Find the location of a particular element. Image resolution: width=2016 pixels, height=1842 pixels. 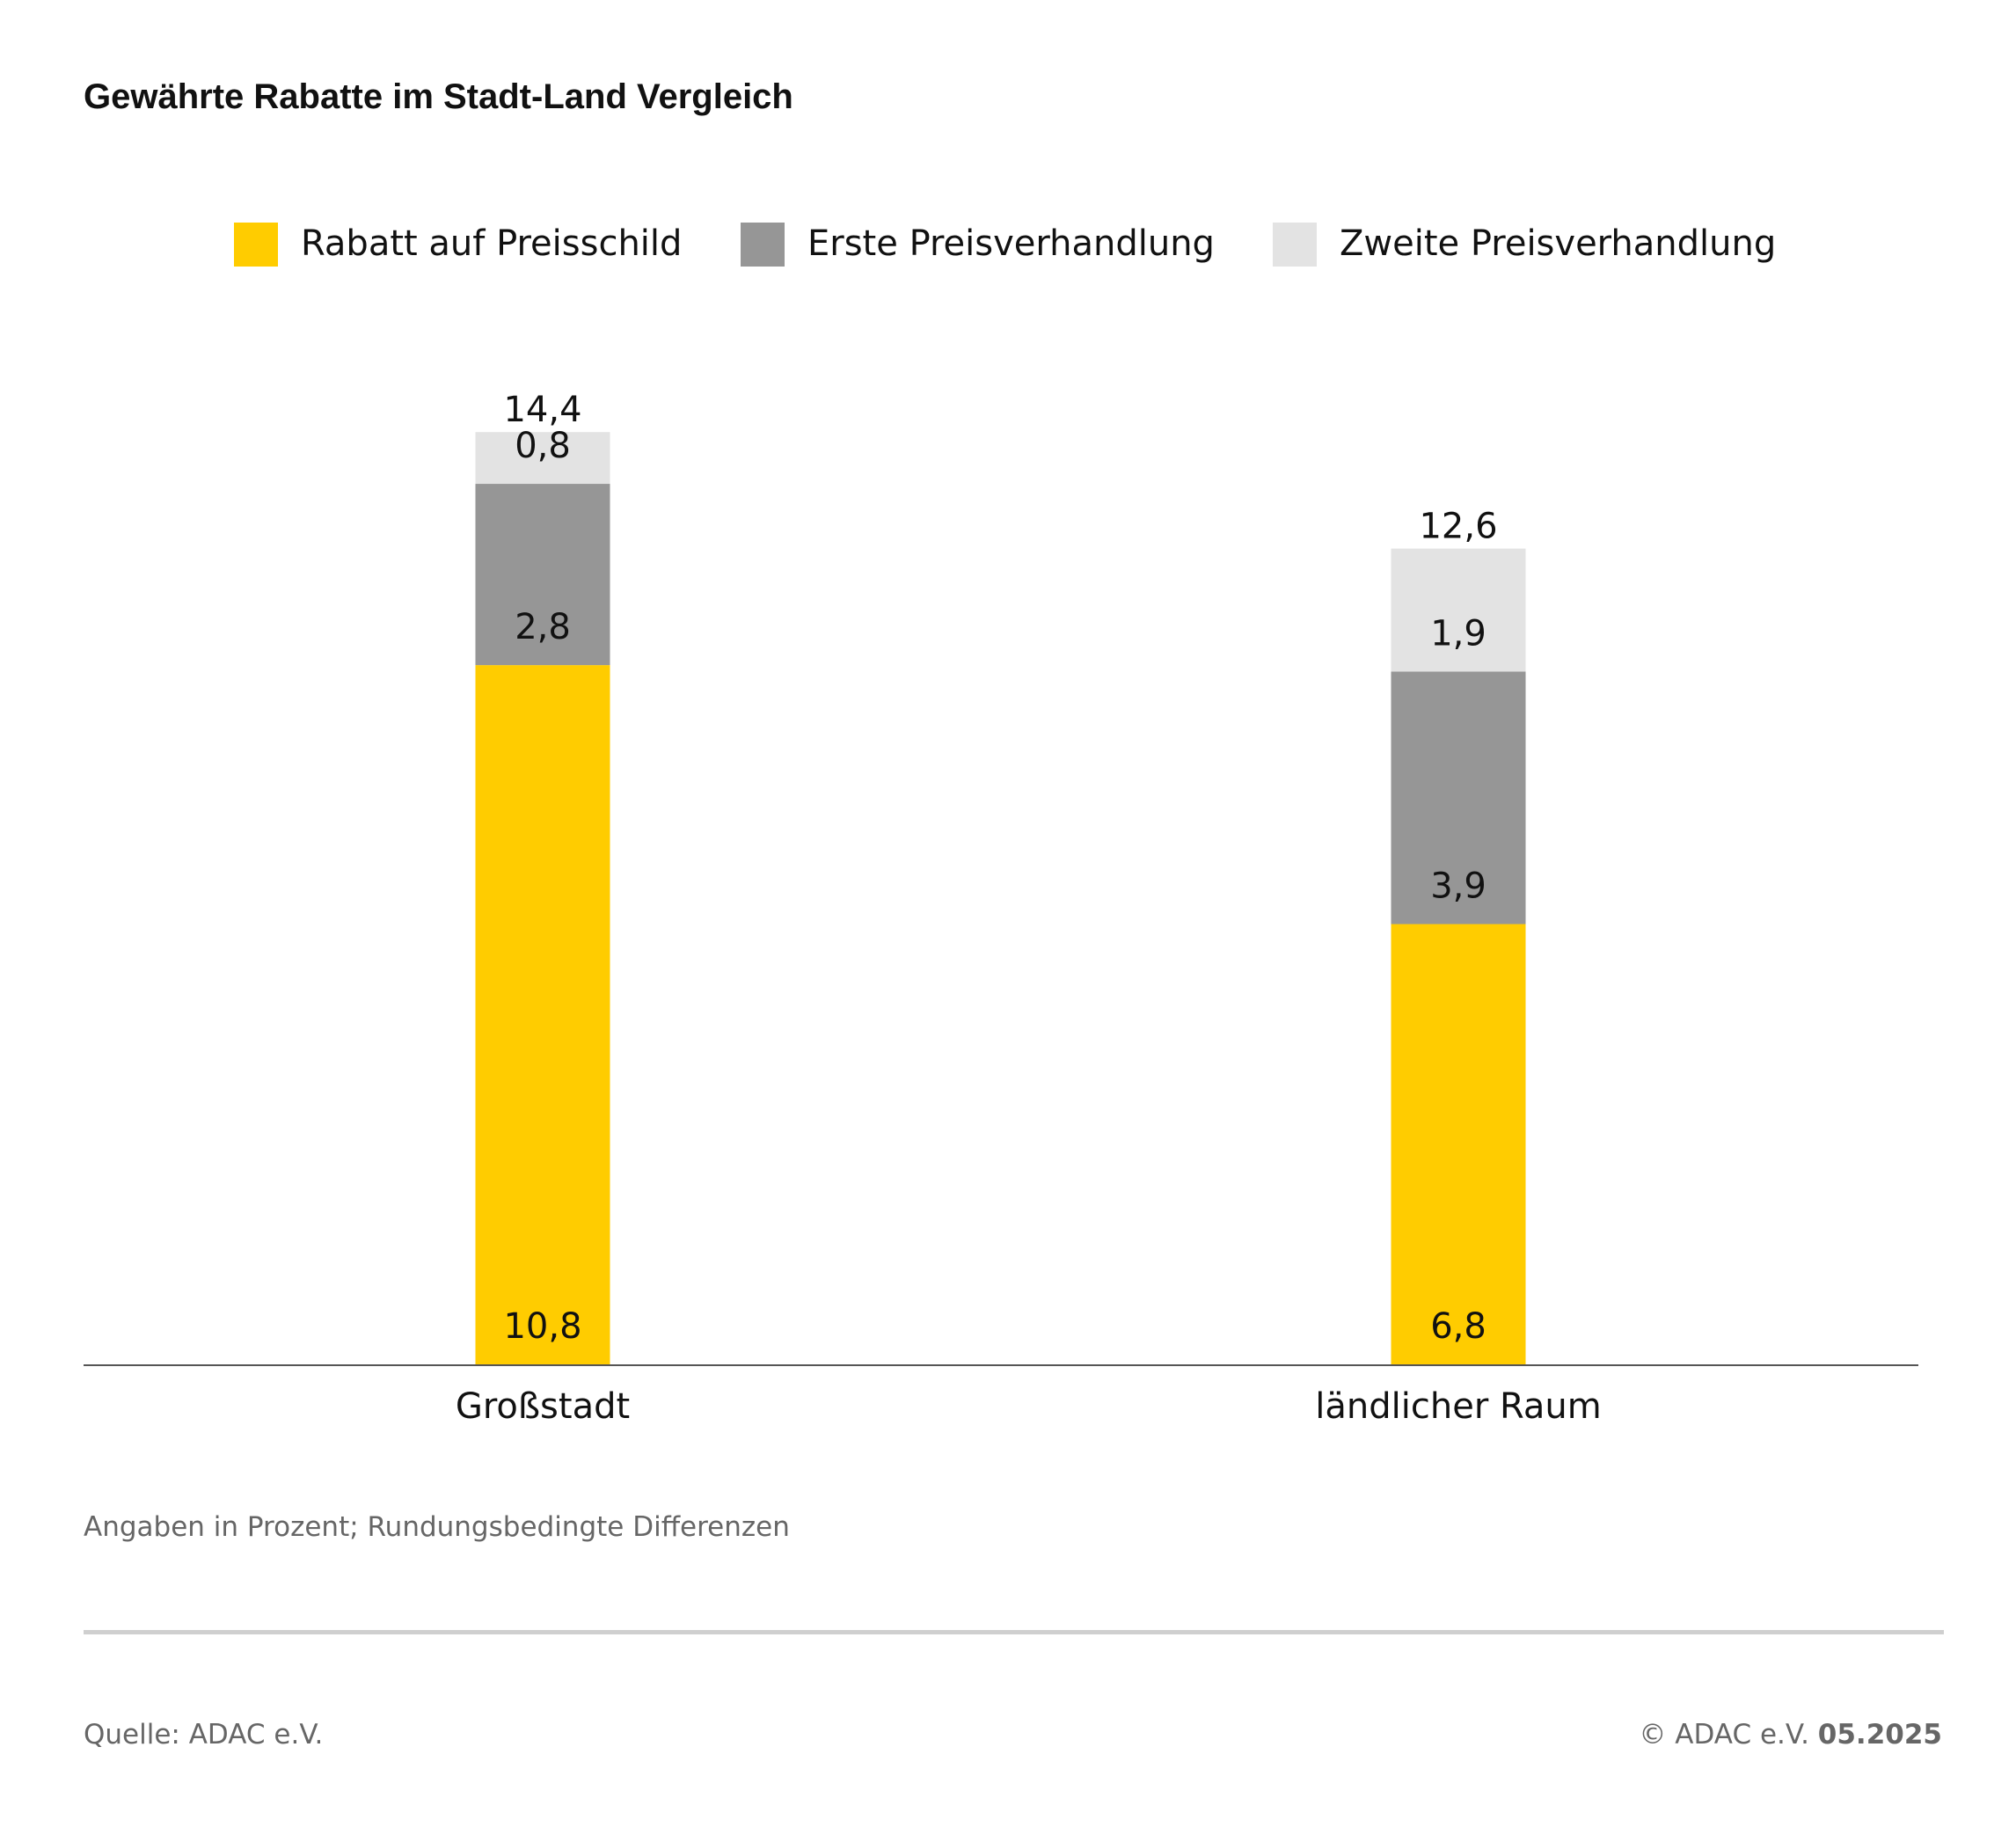

source-text: Quelle: ADAC e.V. is located at coordinates (204, 1735).